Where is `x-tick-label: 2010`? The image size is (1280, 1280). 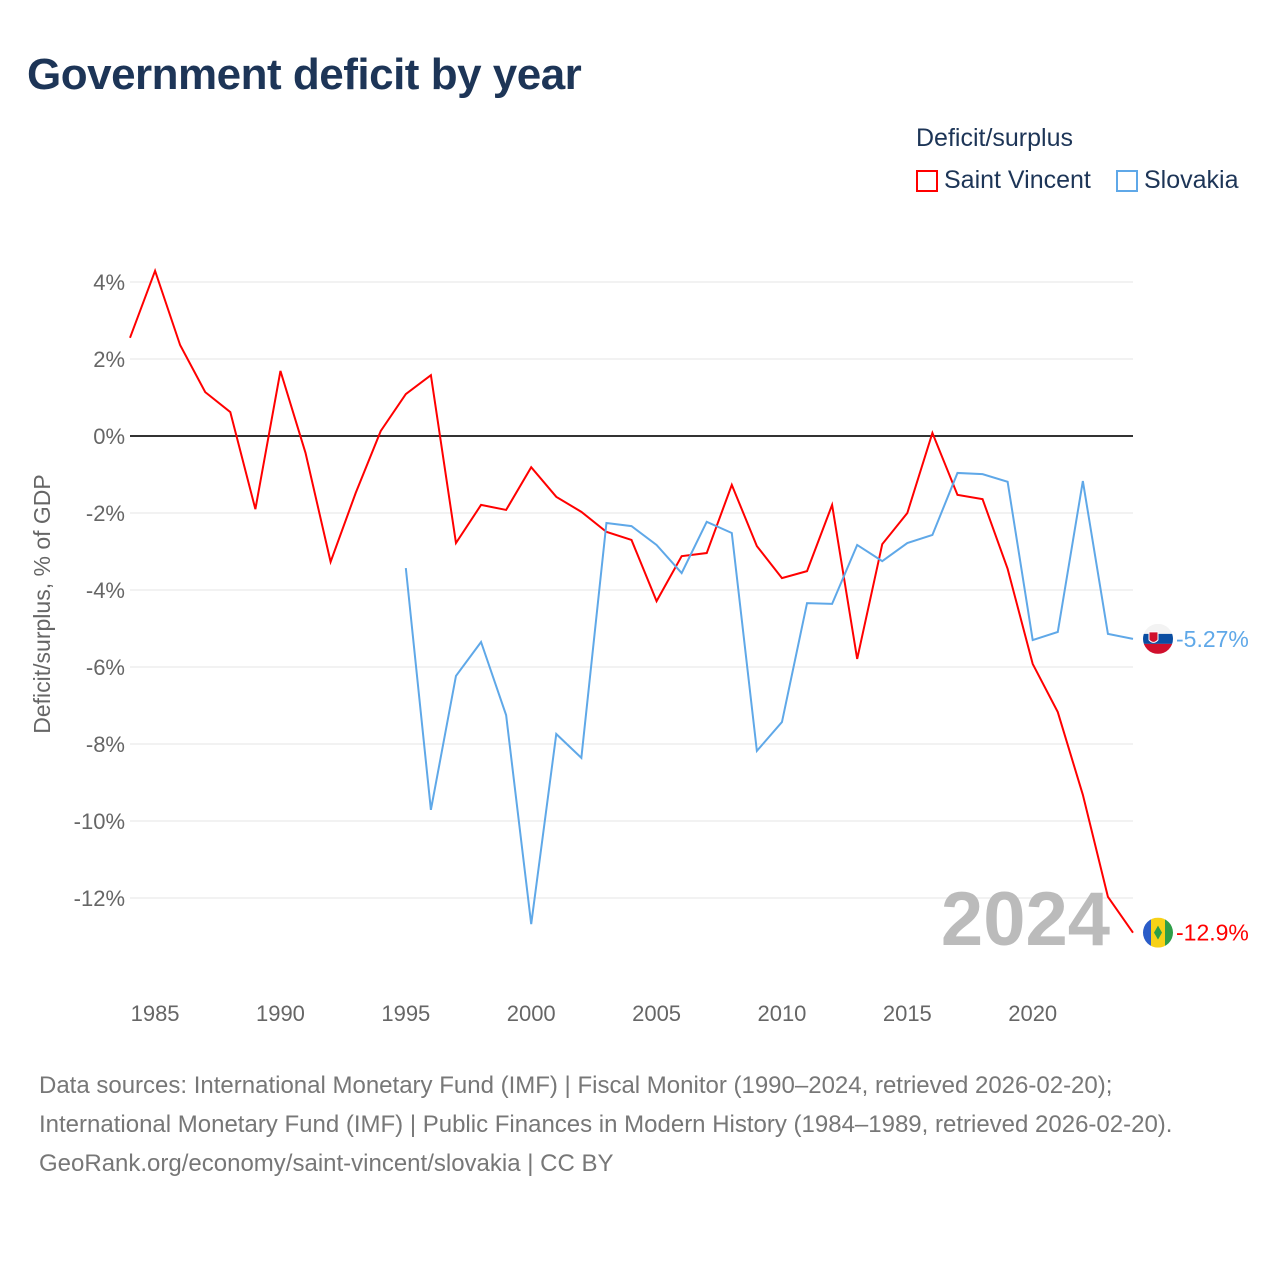
x-tick-label: 2010 is located at coordinates (781, 1013).